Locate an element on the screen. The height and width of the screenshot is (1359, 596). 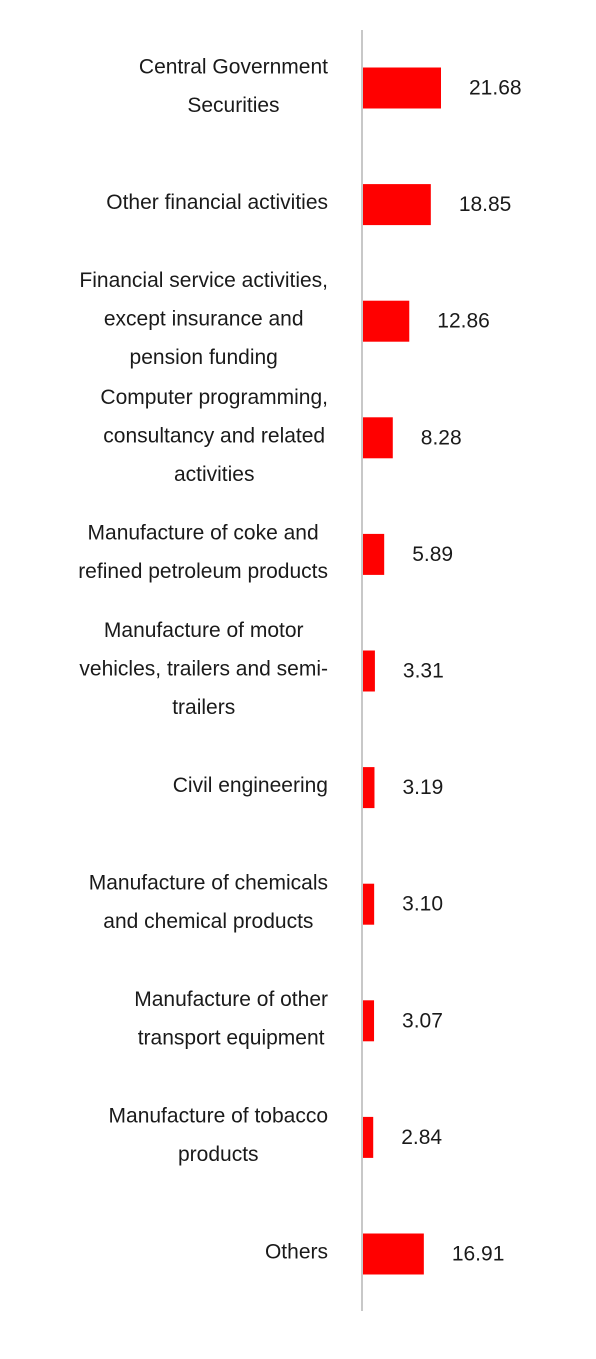
category-label-line: Other financial activities is located at coordinates (217, 202).